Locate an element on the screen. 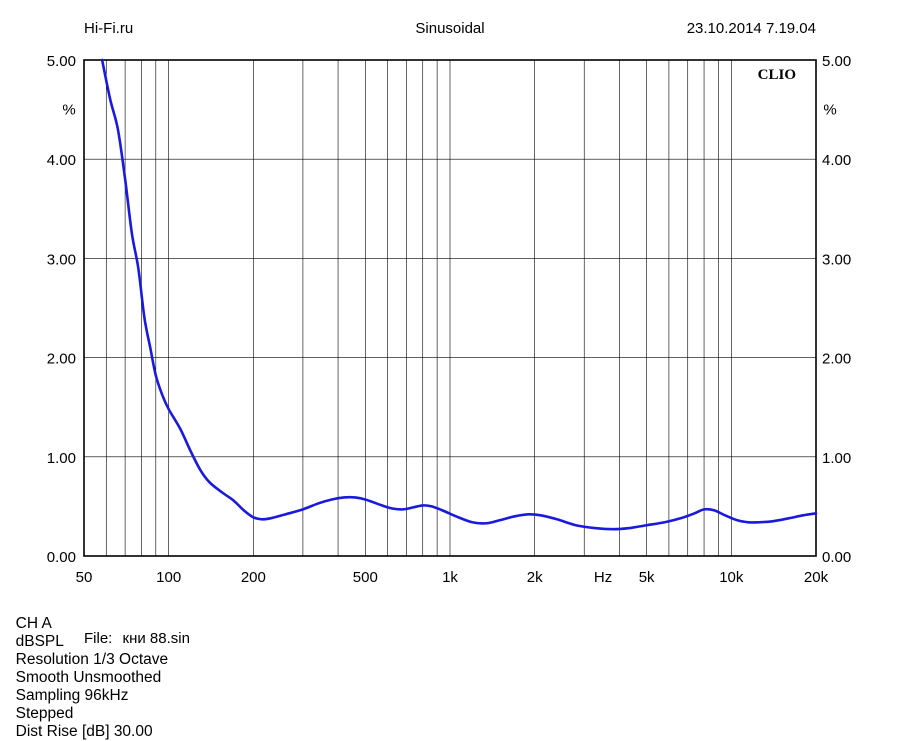  y-tick-label-right: 1.00 is located at coordinates (836, 458).